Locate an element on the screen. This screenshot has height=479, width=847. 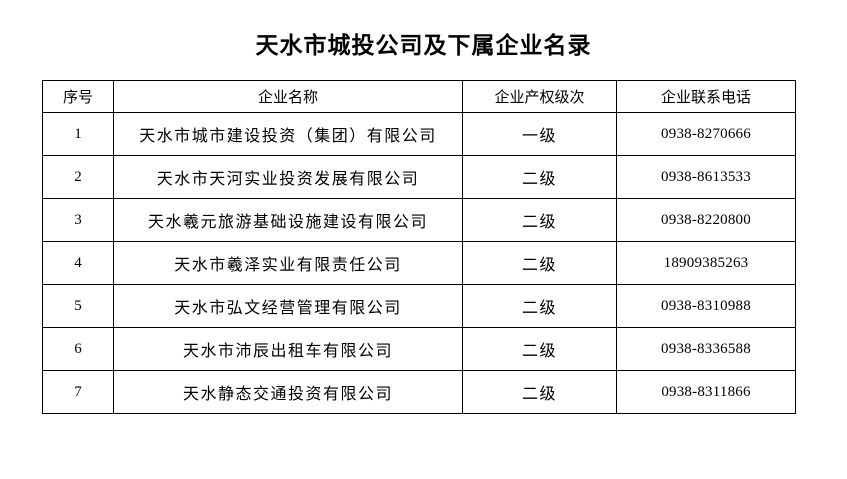
cell-index: 1 is located at coordinates (78, 134).